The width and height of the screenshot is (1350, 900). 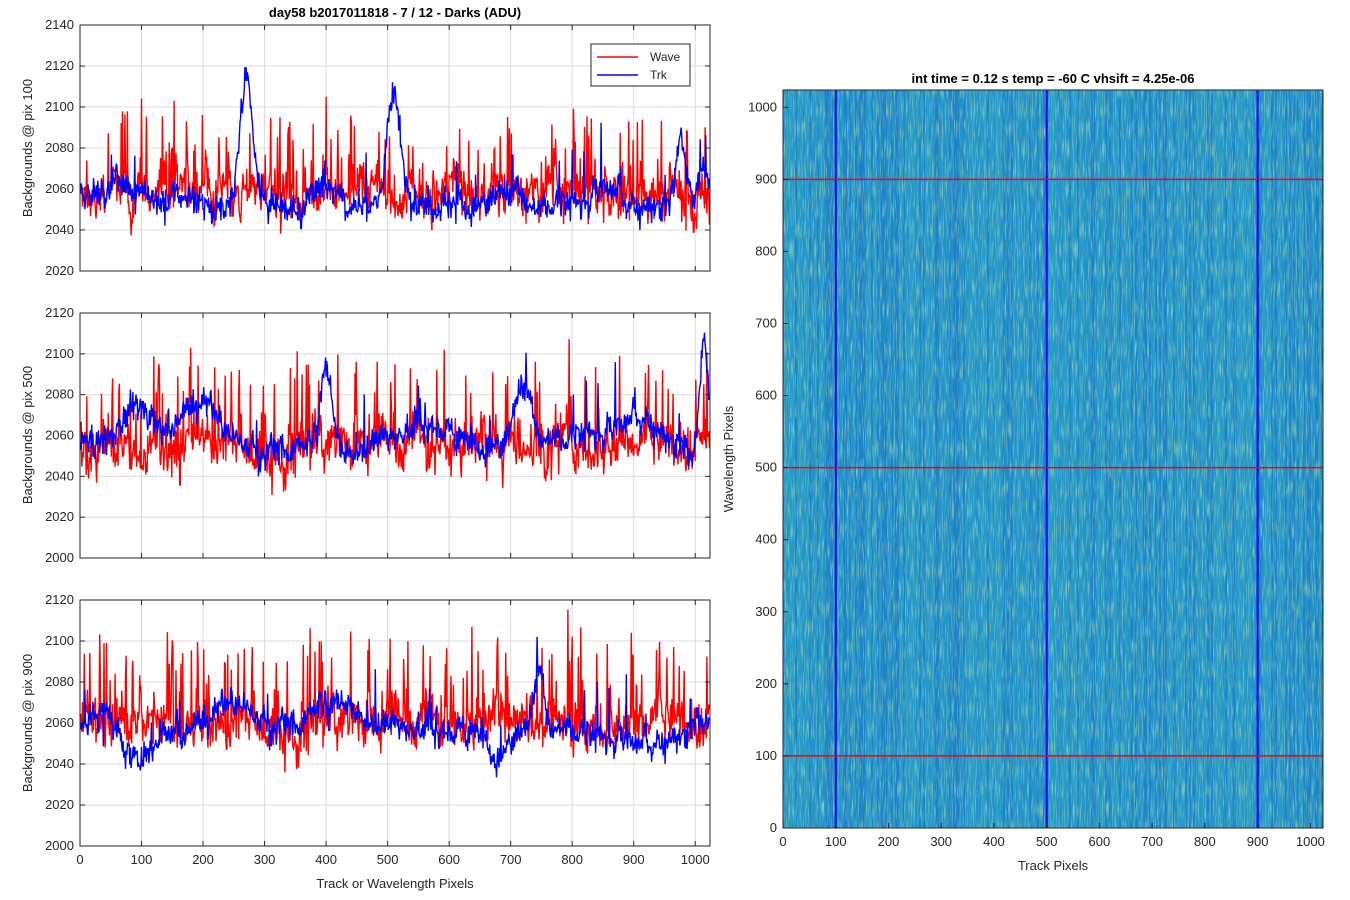 What do you see at coordinates (836, 841) in the screenshot?
I see `heatmap-x-tick-label: 100` at bounding box center [836, 841].